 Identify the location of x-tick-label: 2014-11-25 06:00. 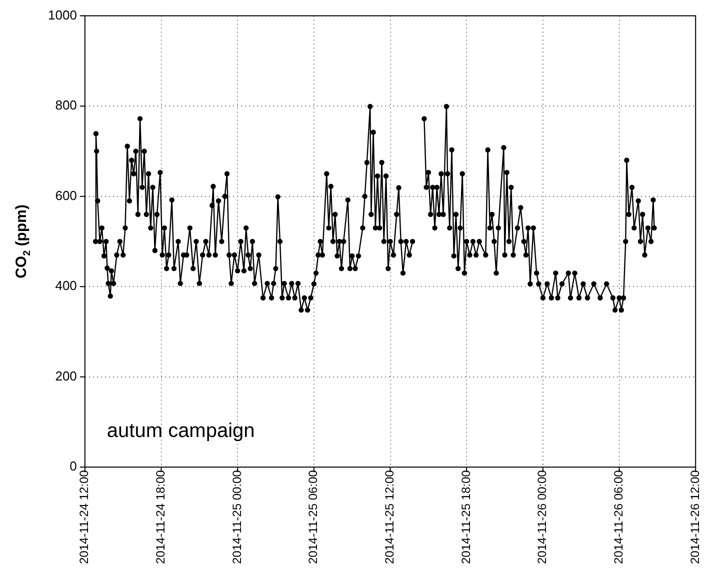
(313, 517).